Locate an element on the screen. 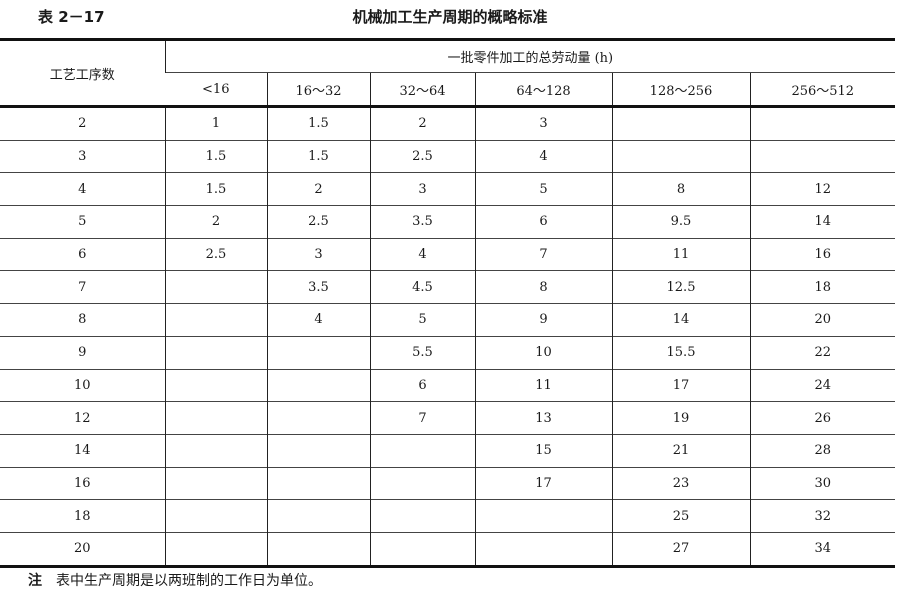 Image resolution: width=900 pixels, height=595 pixels. cycle-value-cell: 26 is located at coordinates (822, 418).